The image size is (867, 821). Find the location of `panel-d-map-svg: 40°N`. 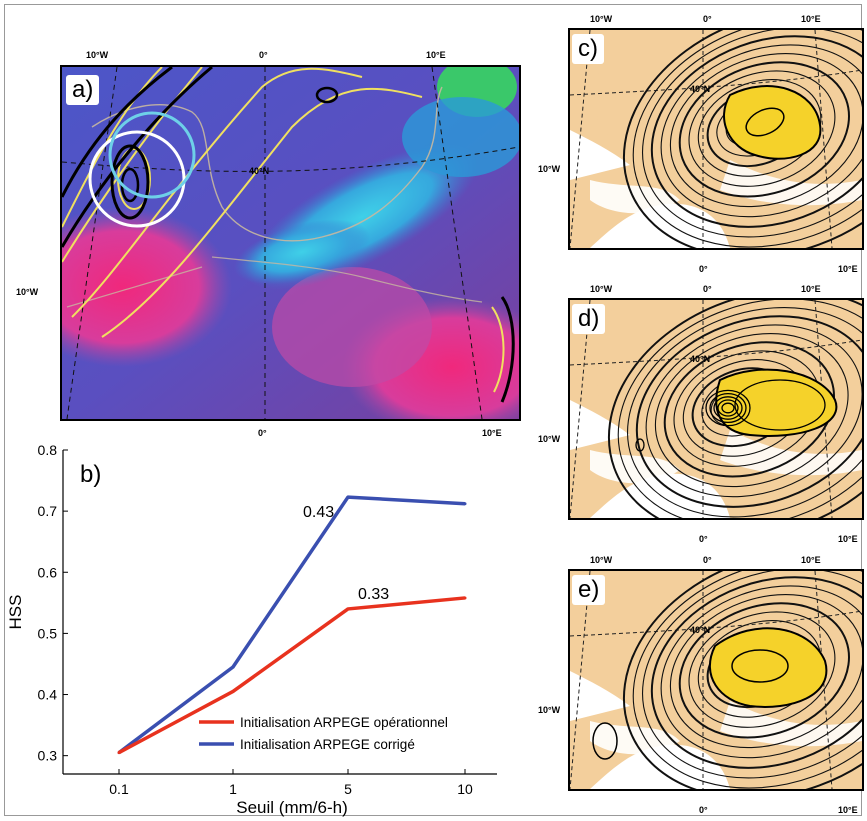

panel-d-map-svg: 40°N is located at coordinates (716, 409).